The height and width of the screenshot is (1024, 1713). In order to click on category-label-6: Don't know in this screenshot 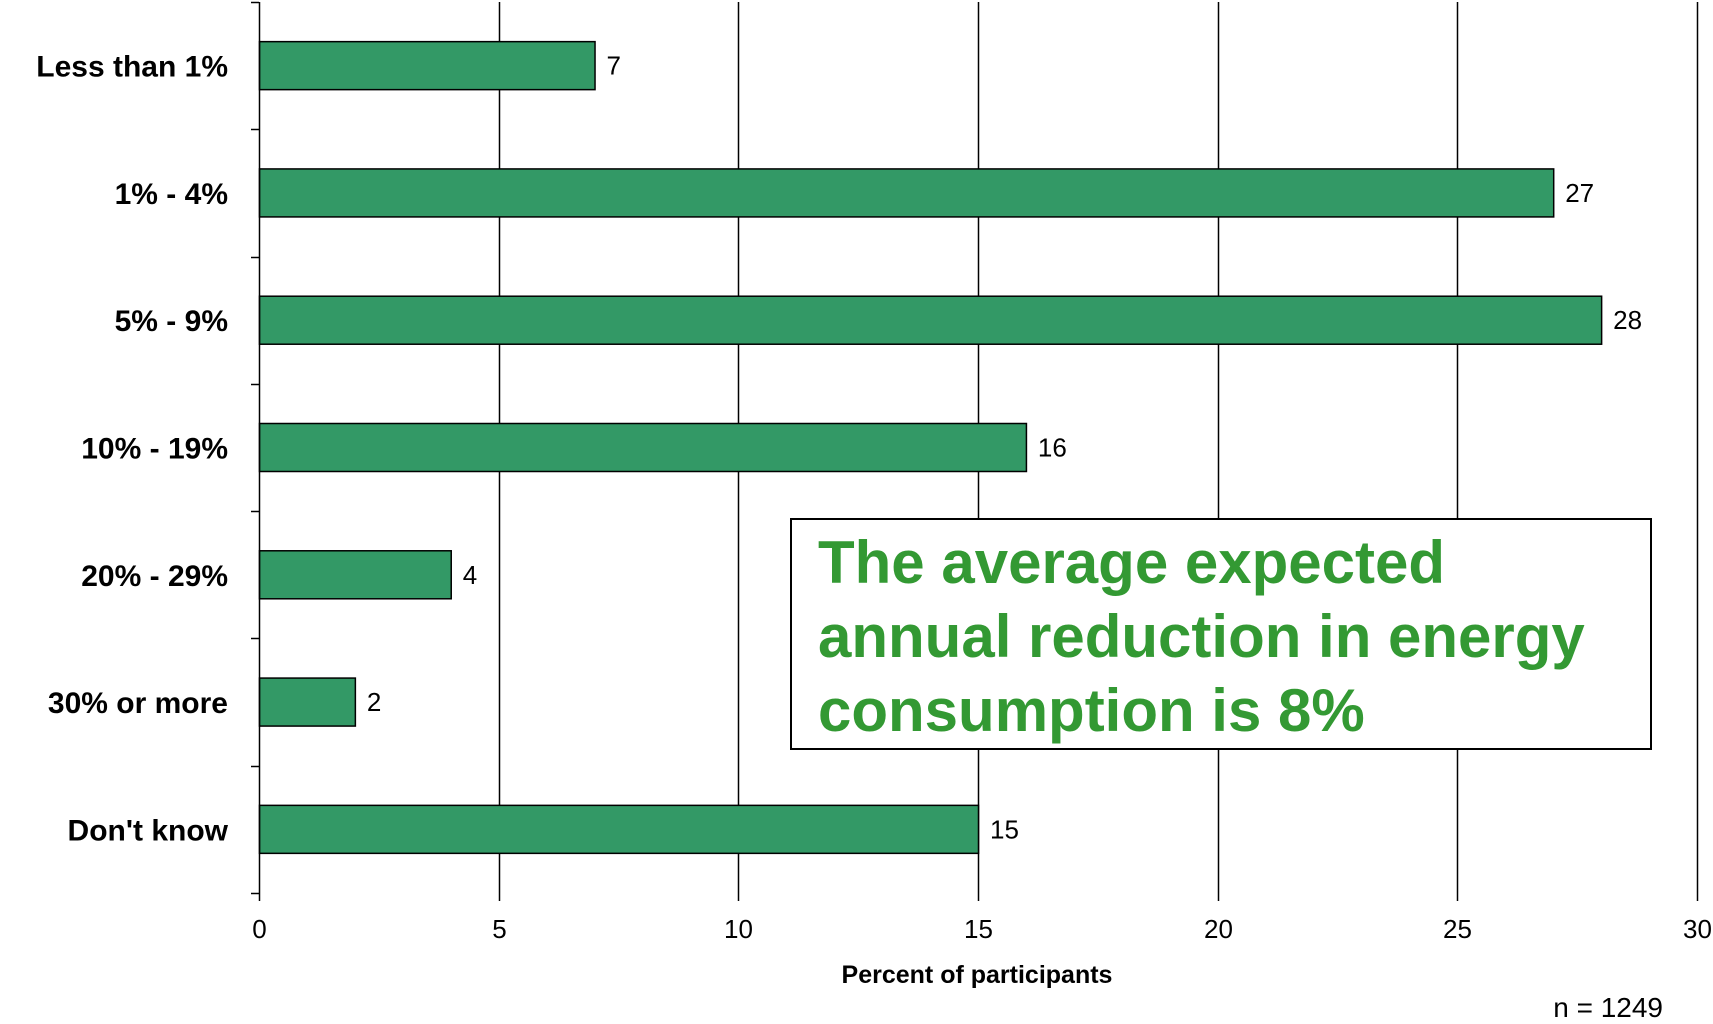, I will do `click(148, 830)`.